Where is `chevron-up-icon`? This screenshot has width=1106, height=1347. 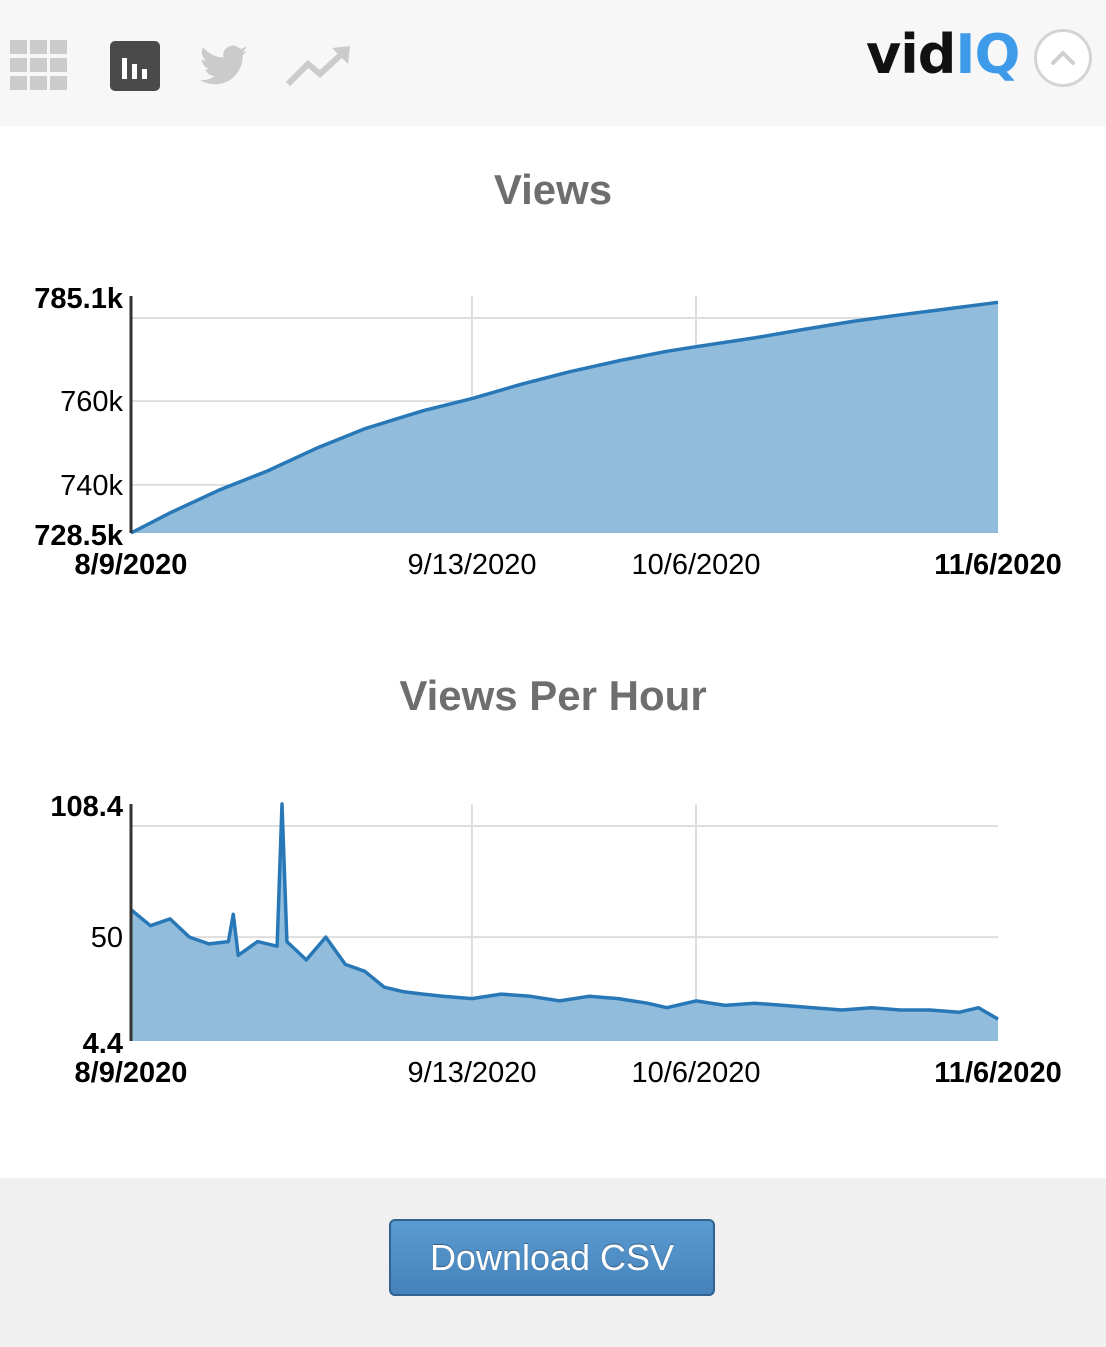
chevron-up-icon is located at coordinates (1063, 58).